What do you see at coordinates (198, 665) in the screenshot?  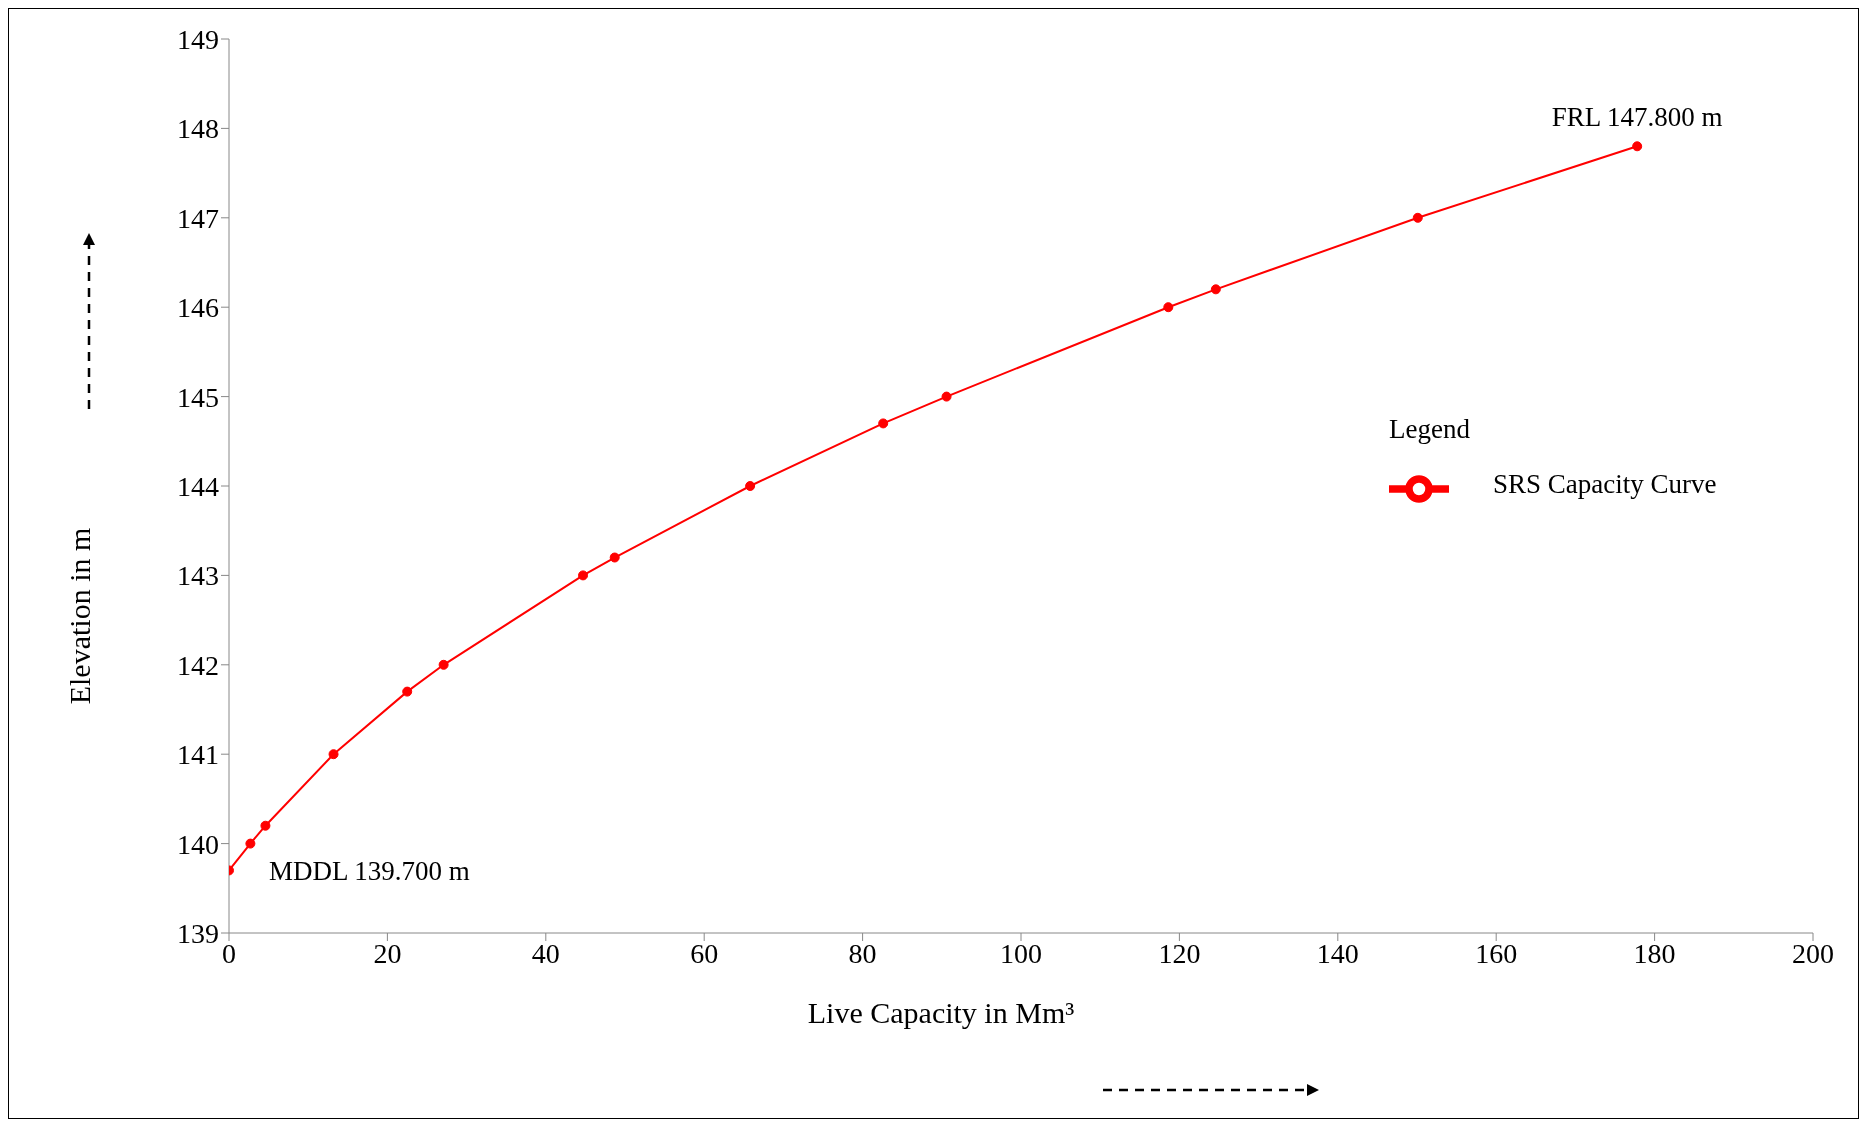 I see `y-tick-label: 142` at bounding box center [198, 665].